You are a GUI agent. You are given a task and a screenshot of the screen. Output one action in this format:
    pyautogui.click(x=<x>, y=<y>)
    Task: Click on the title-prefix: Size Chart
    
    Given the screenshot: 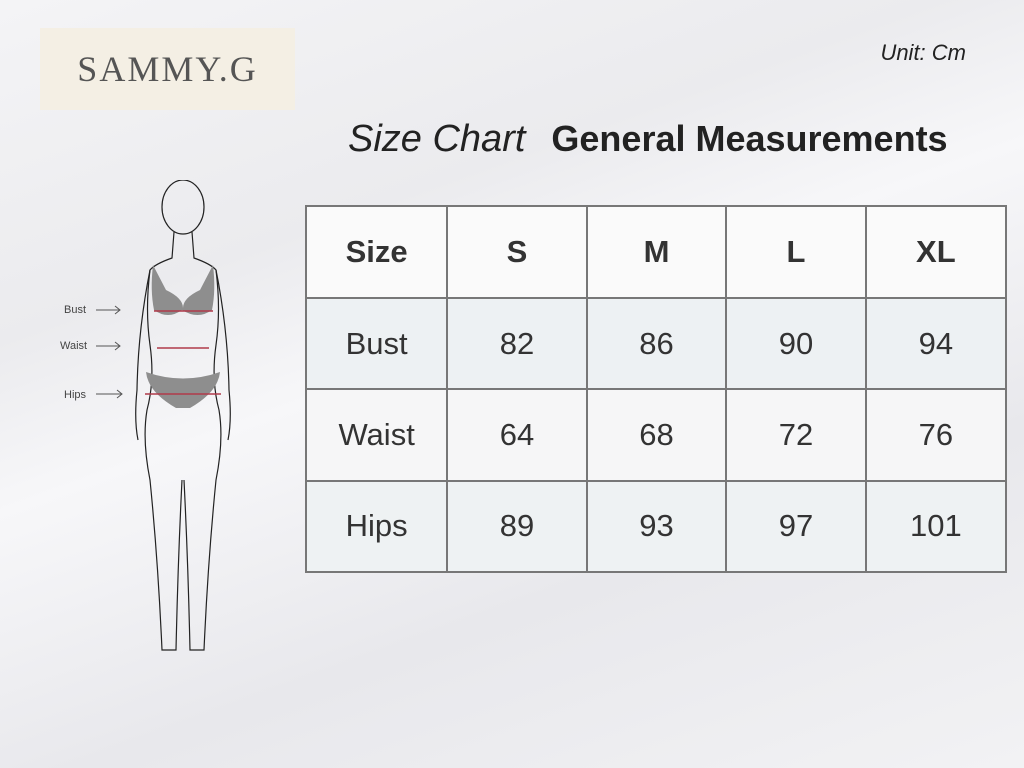 What is the action you would take?
    pyautogui.click(x=437, y=139)
    